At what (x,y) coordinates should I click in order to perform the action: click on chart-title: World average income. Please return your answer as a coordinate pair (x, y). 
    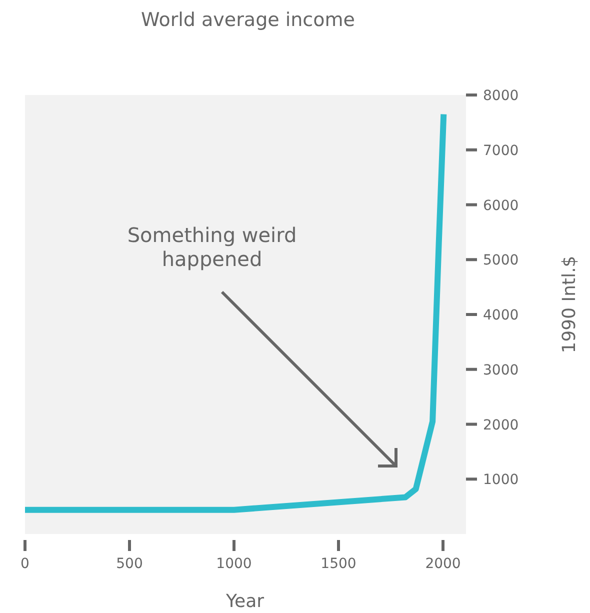
    Looking at the image, I should click on (248, 20).